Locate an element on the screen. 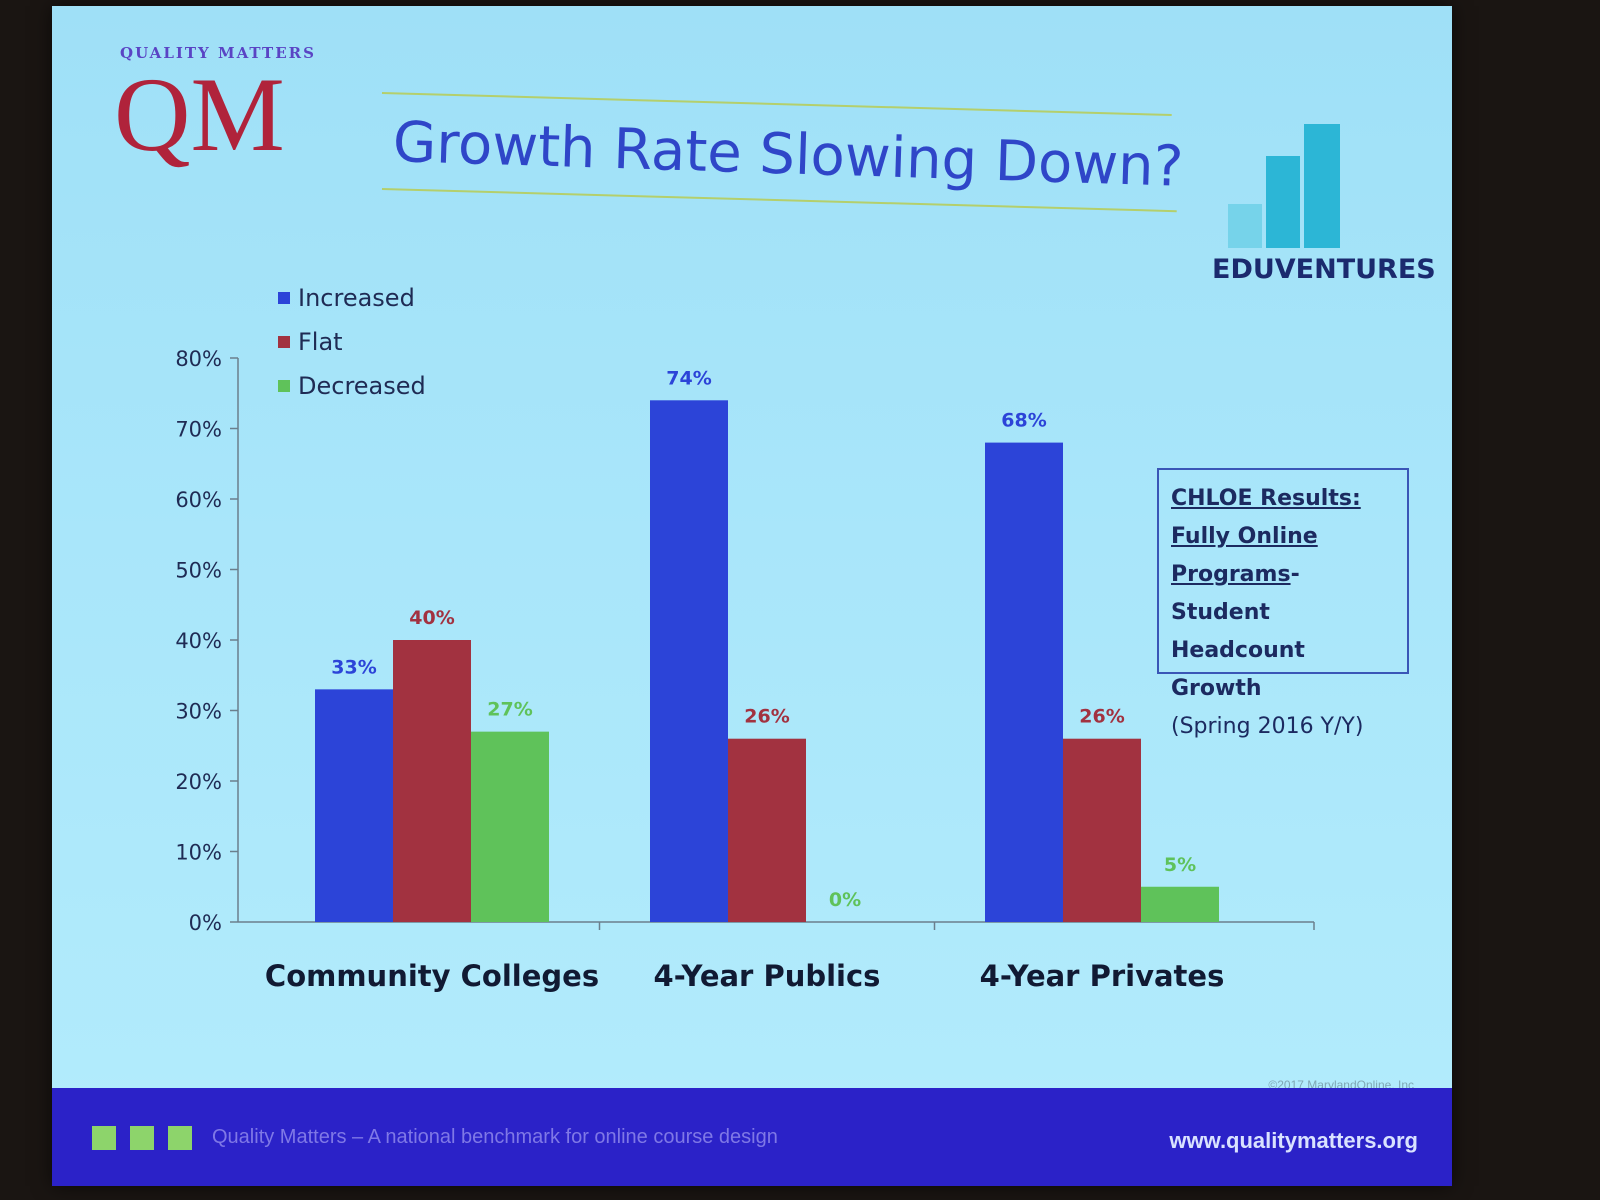  note-line-4: Headcount Growth is located at coordinates (1238, 669).